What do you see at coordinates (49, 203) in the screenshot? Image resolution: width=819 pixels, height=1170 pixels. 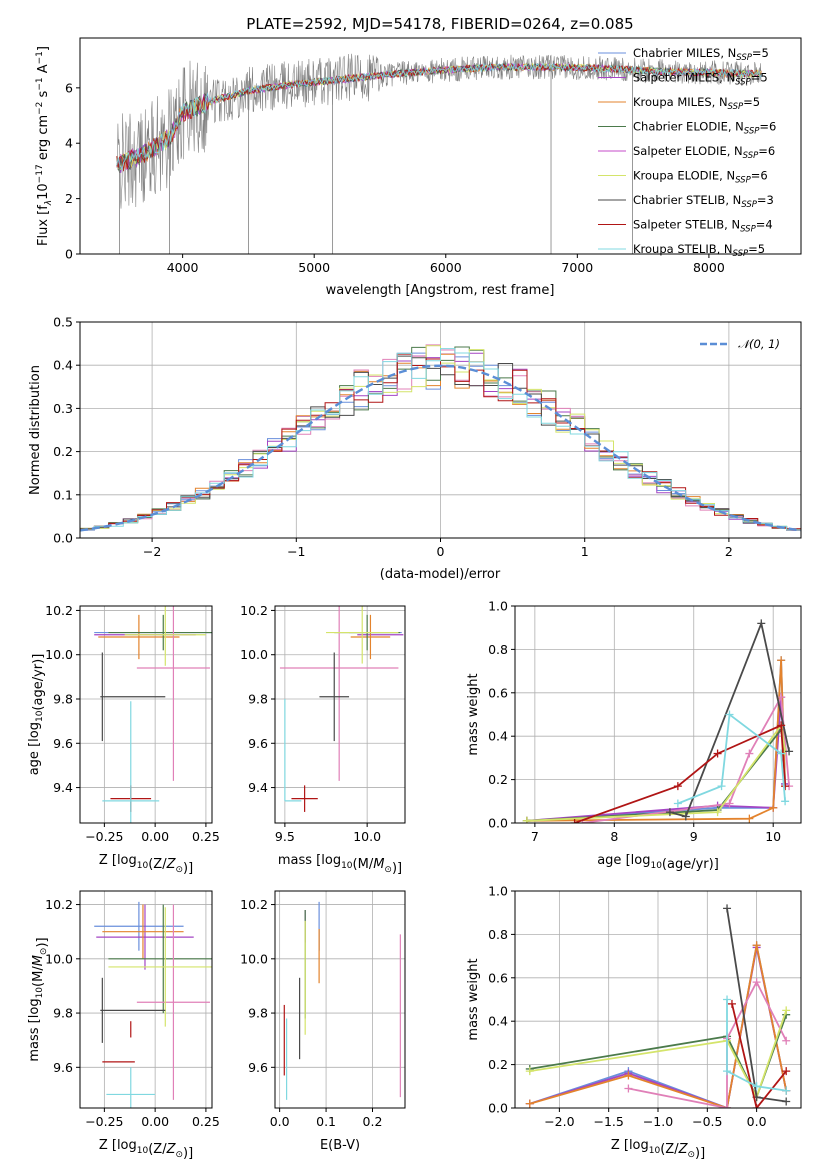 I see `y-axis-label-part: λ` at bounding box center [49, 203].